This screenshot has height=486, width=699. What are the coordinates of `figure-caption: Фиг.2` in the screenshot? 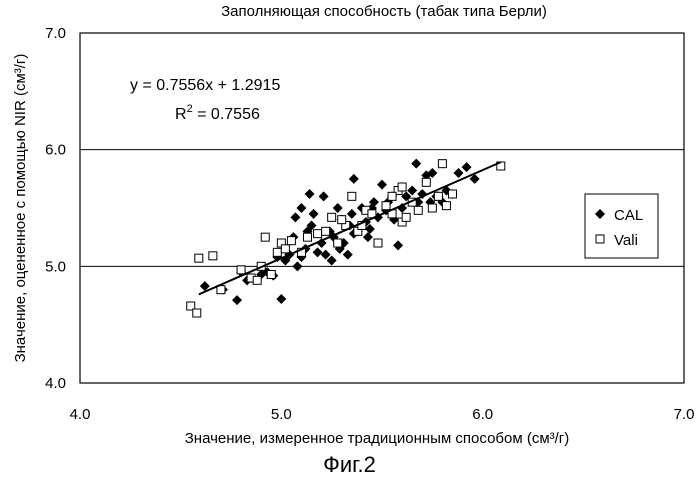 It's located at (349, 464).